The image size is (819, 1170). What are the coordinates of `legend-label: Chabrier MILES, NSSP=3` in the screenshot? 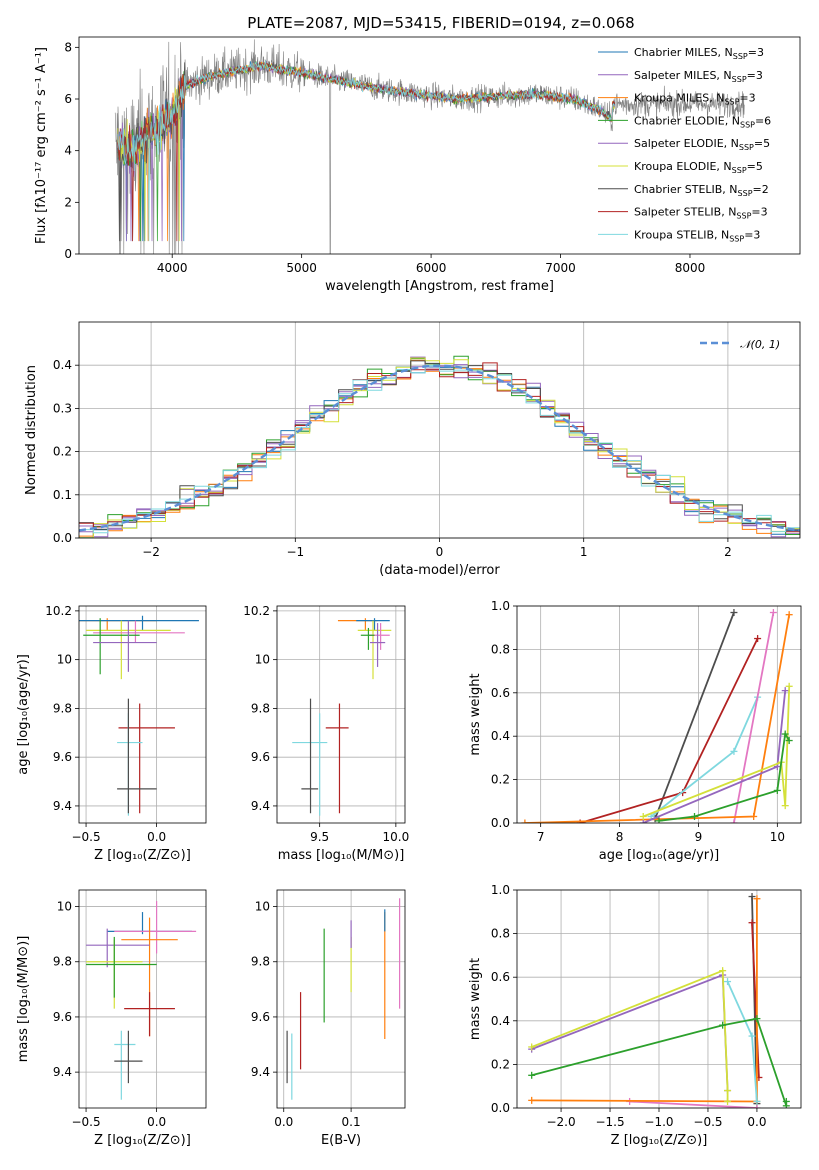 It's located at (699, 53).